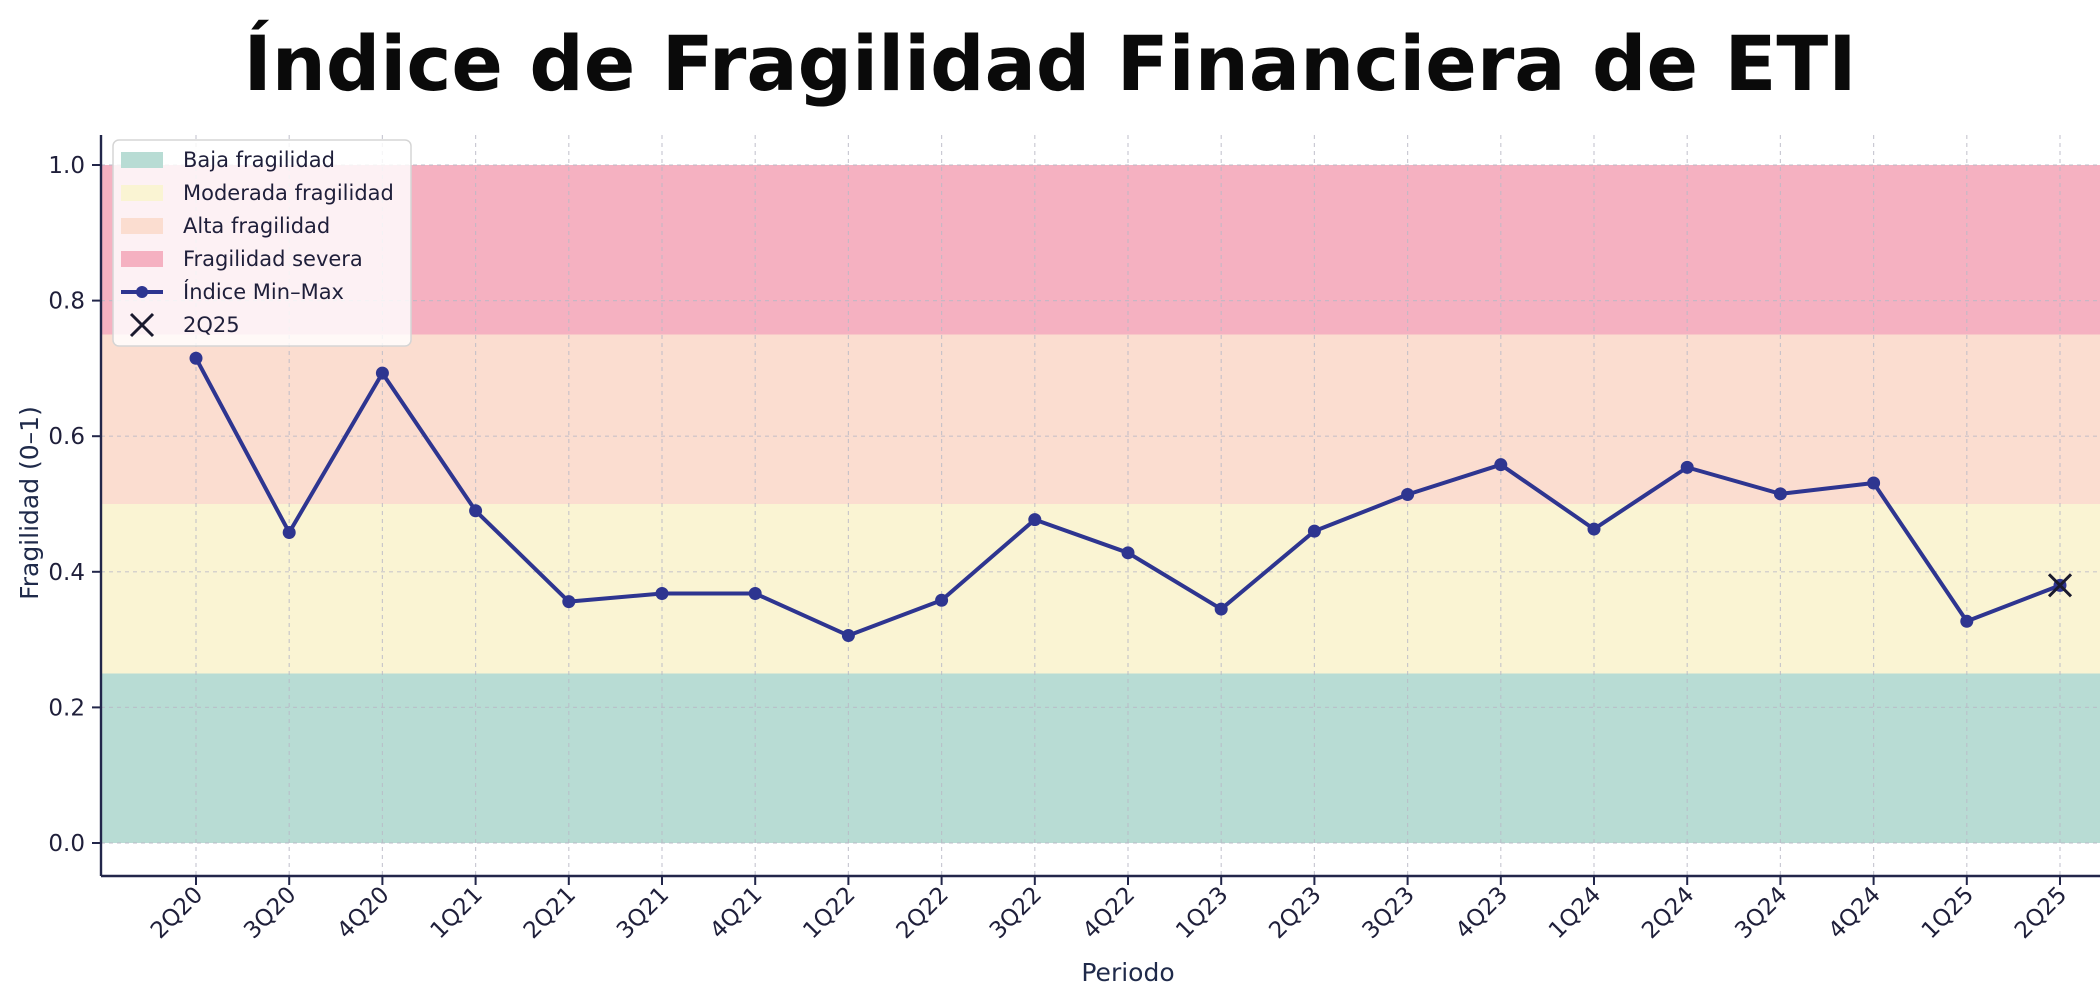 This screenshot has height=999, width=2100. Describe the element at coordinates (1016, 913) in the screenshot. I see `x-tick-label: 3Q22` at that location.